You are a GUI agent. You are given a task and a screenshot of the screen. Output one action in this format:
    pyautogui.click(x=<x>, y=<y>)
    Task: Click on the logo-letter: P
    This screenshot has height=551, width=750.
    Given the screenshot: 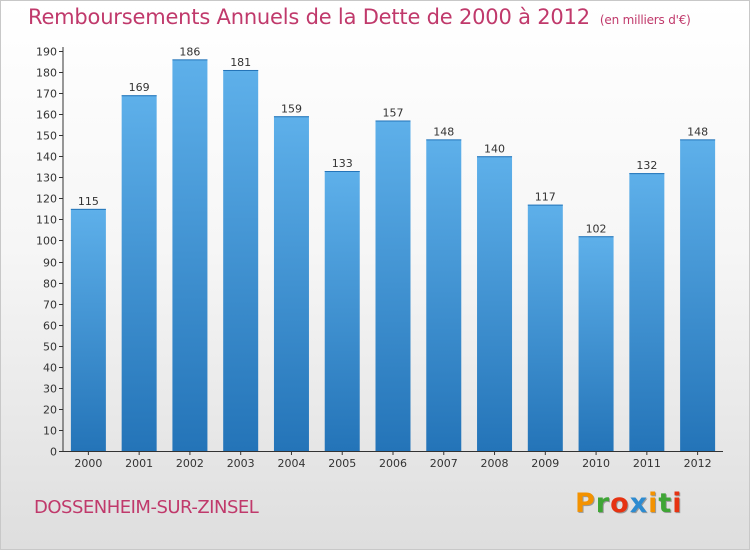 What is the action you would take?
    pyautogui.click(x=585, y=503)
    